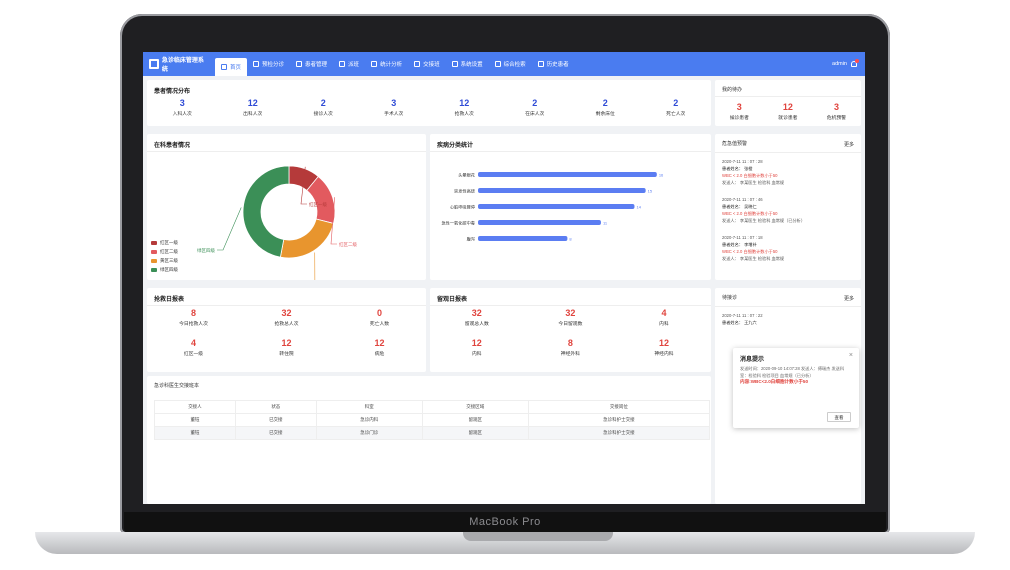 This screenshot has width=1010, height=570. I want to click on brand: 急诊临床管理系统, so click(179, 64).